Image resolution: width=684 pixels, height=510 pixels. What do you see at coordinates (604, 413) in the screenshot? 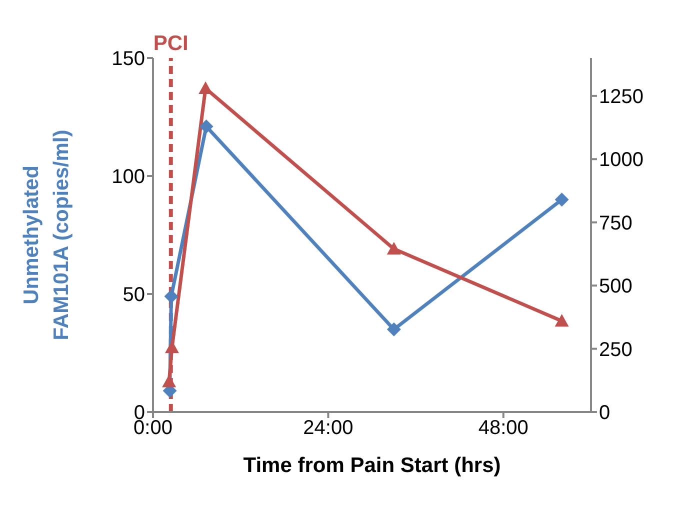
I see `y2-tick-label: 0` at bounding box center [604, 413].